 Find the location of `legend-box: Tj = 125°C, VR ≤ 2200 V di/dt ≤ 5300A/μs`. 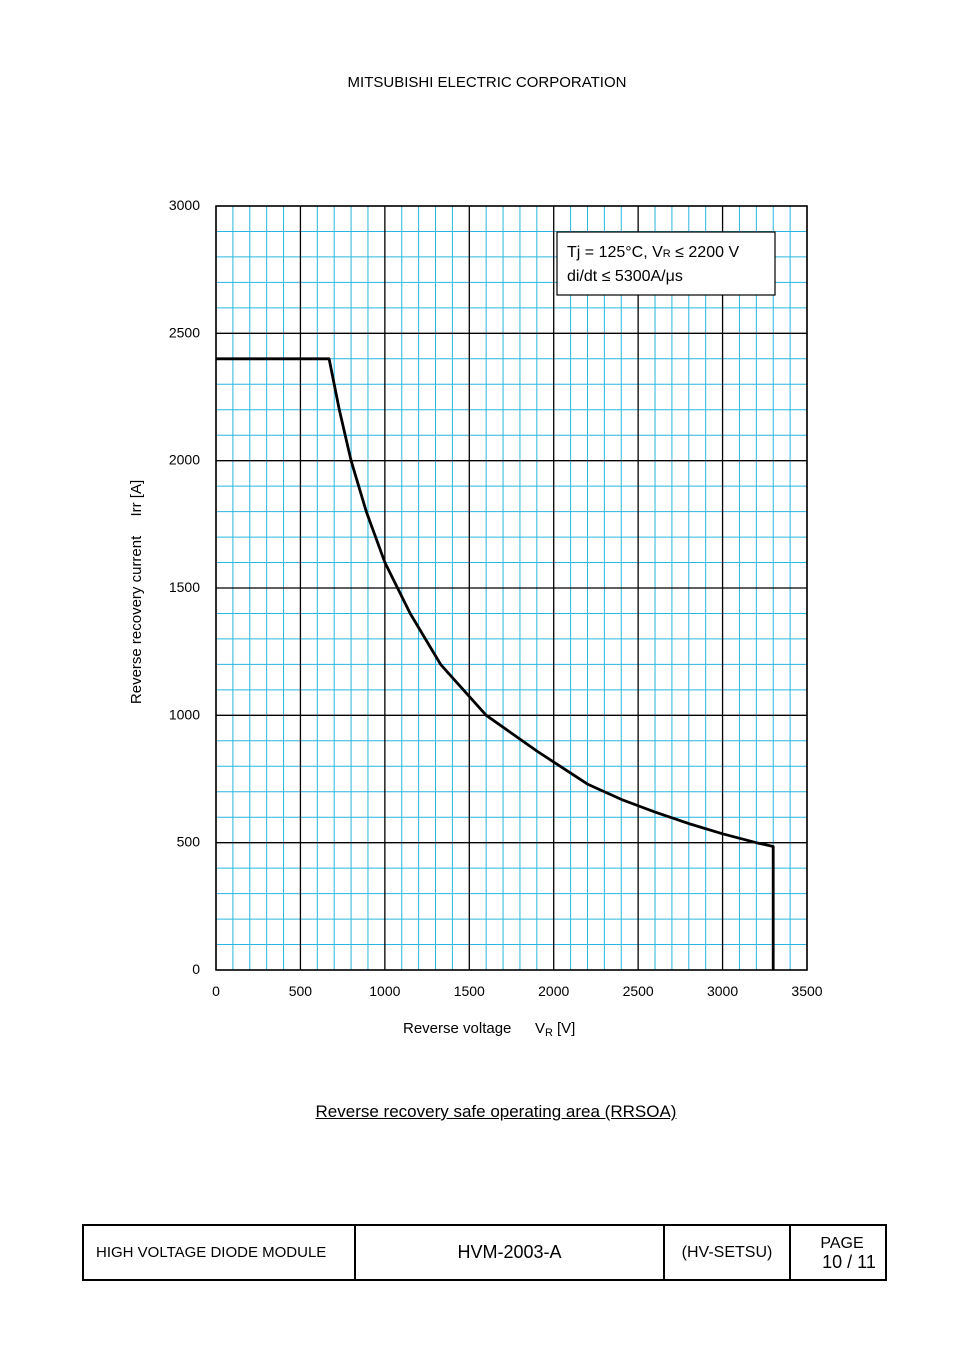

legend-box: Tj = 125°C, VR ≤ 2200 V di/dt ≤ 5300A/μs is located at coordinates (666, 263).